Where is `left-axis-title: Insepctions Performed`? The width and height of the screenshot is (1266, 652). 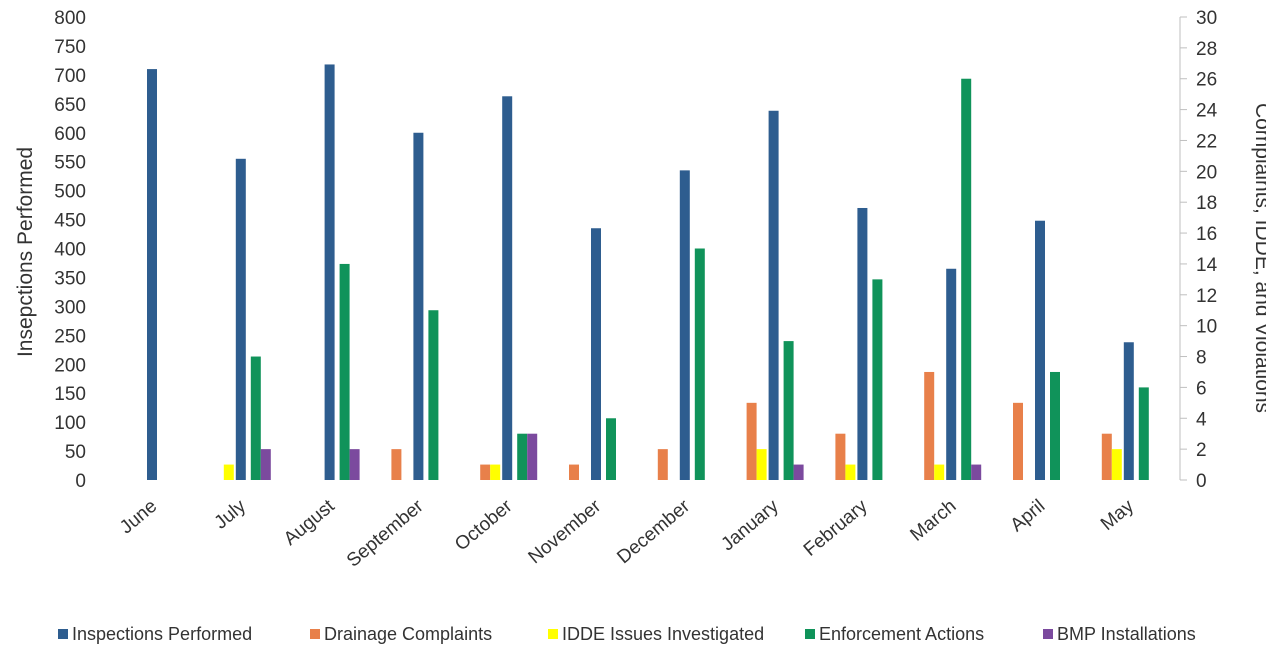
left-axis-title: Insepctions Performed is located at coordinates (25, 252).